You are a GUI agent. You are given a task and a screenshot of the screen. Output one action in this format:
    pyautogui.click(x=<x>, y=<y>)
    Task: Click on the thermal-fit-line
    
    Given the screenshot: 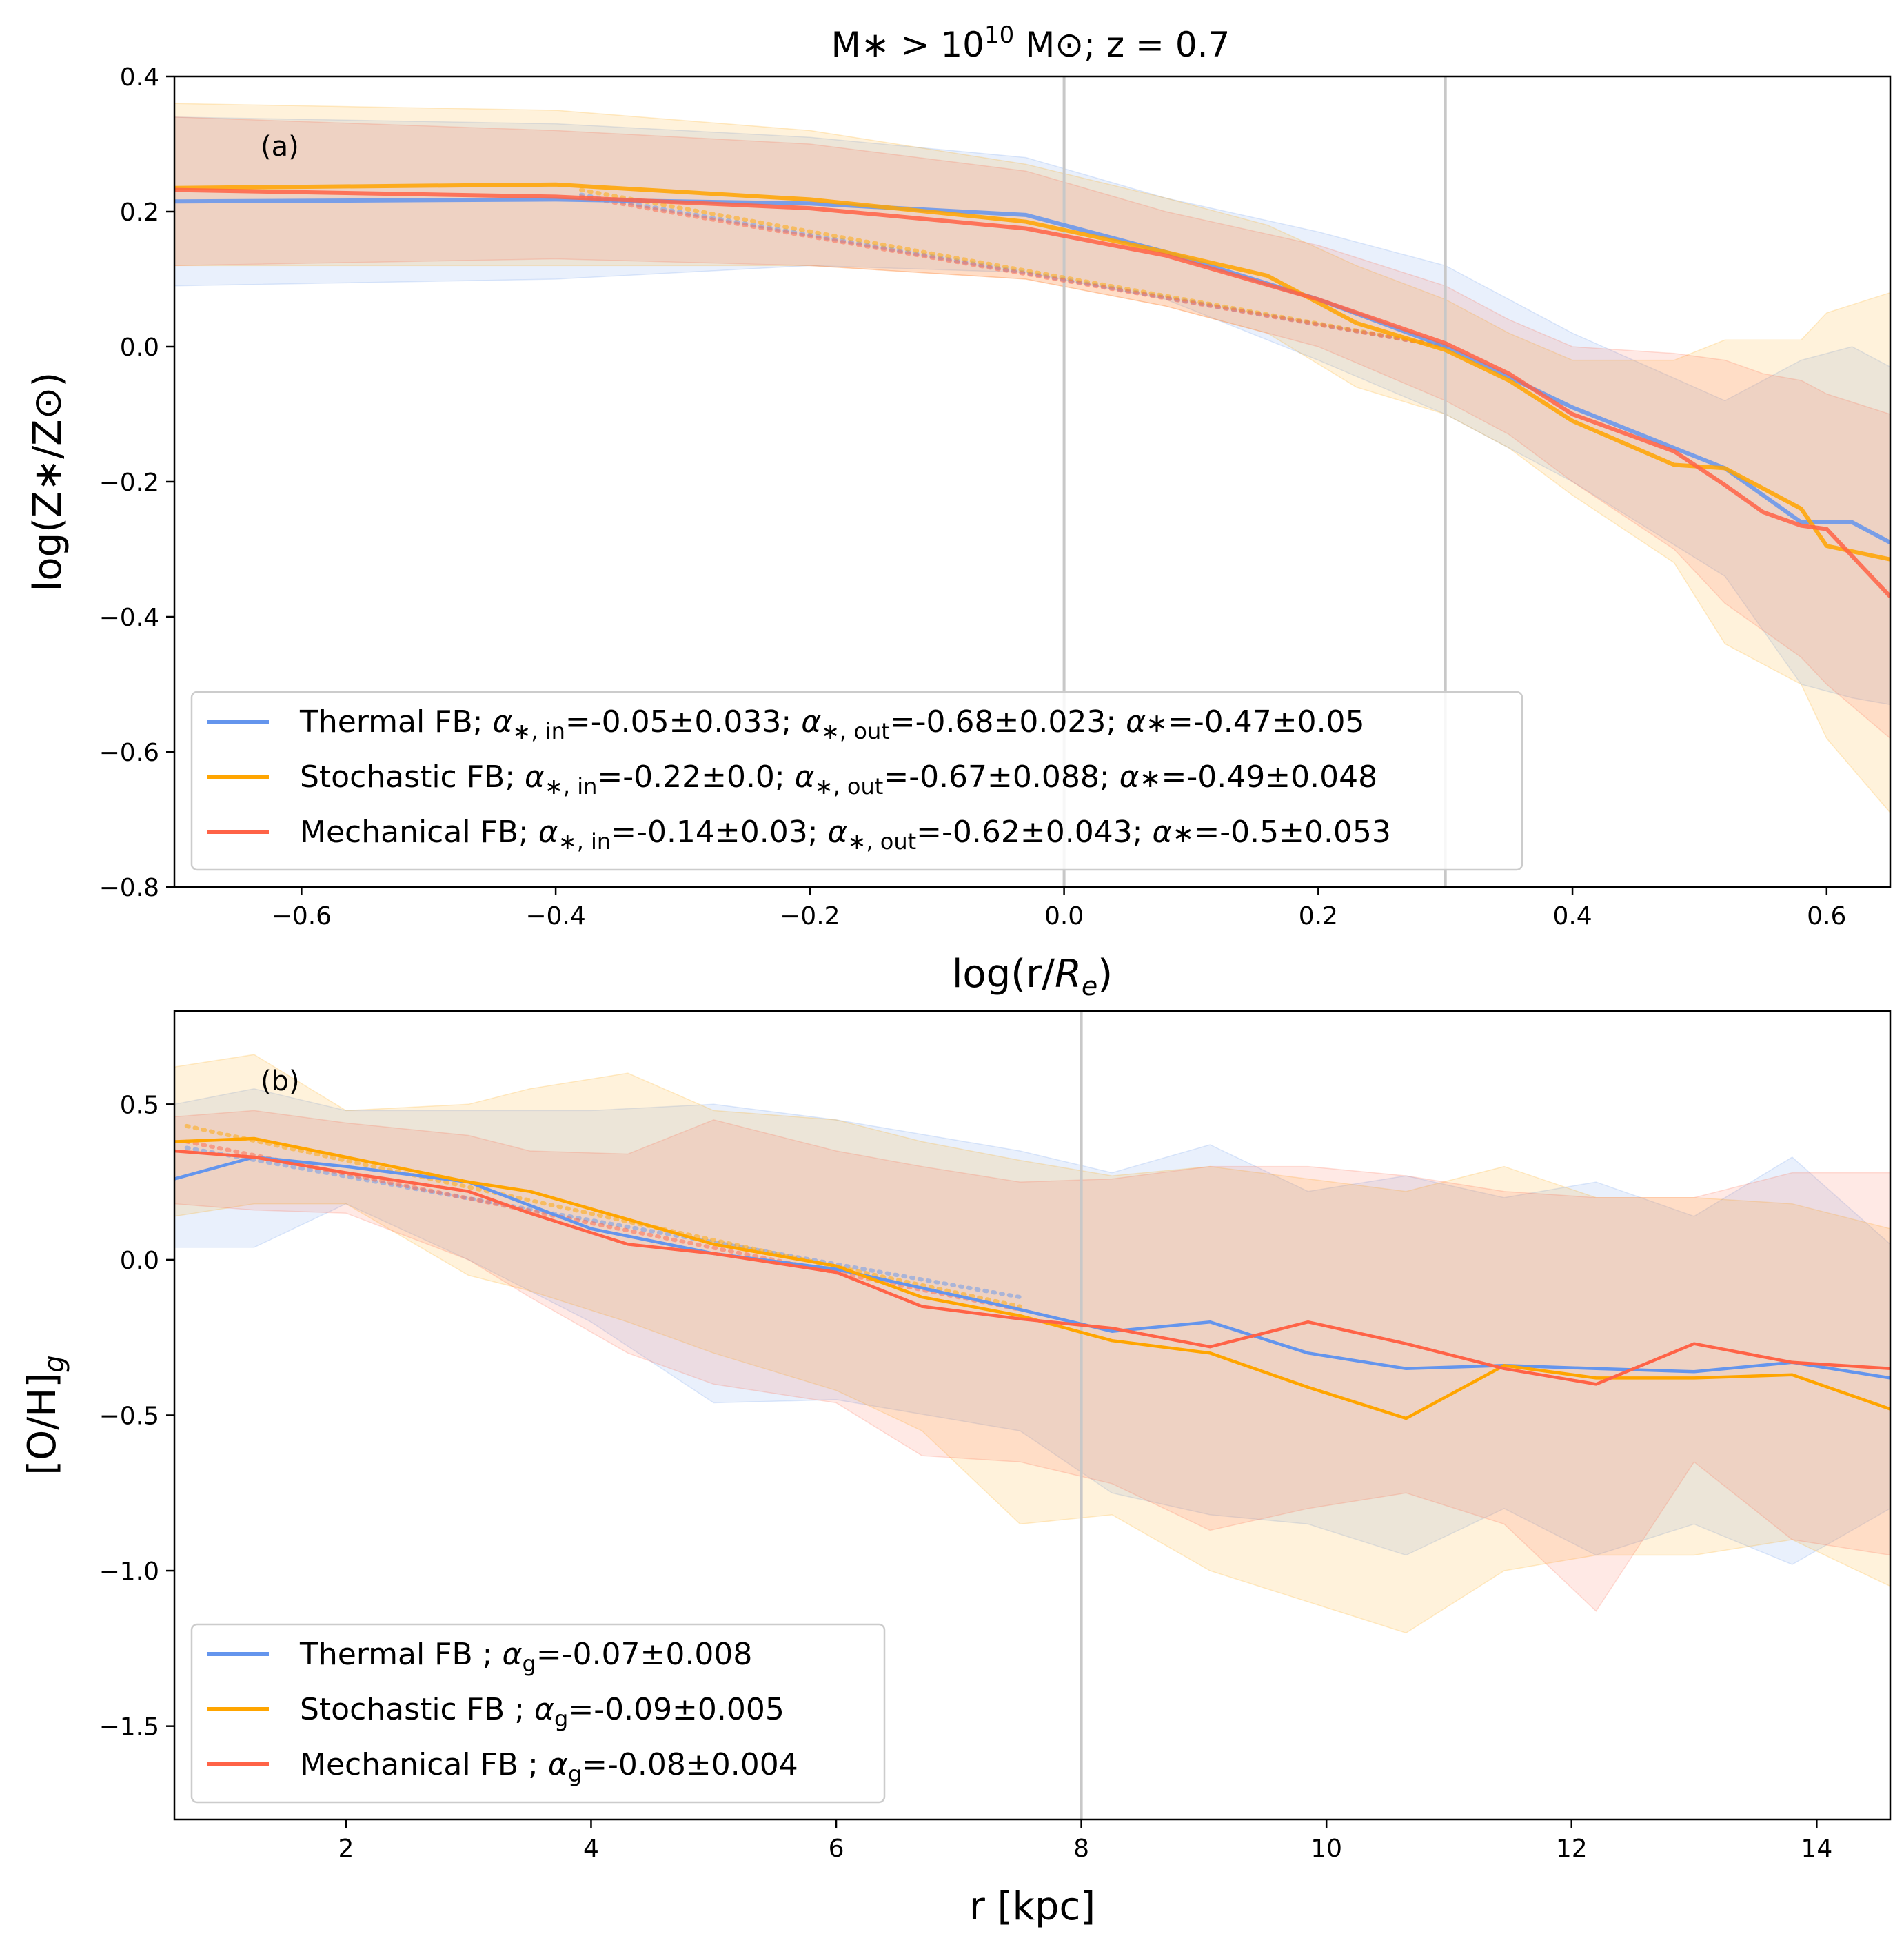 What is the action you would take?
    pyautogui.click(x=603, y=1222)
    